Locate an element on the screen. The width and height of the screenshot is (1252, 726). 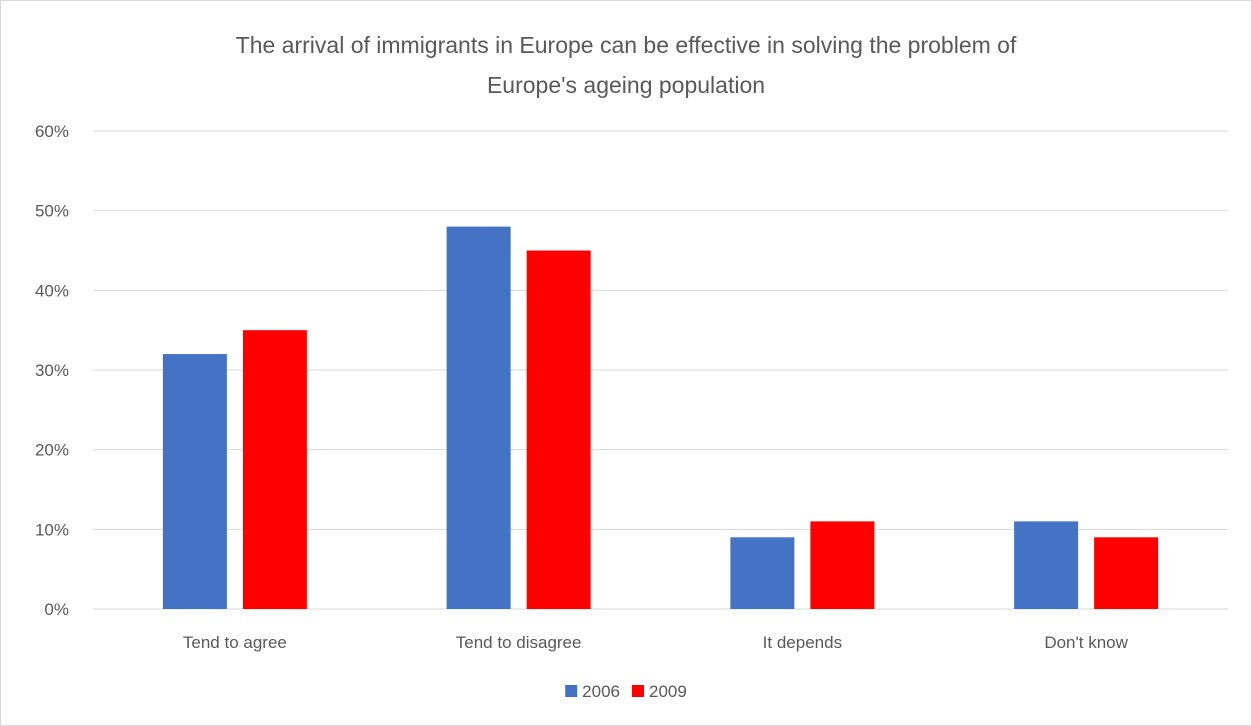
y-tick-label: 30% is located at coordinates (52, 370).